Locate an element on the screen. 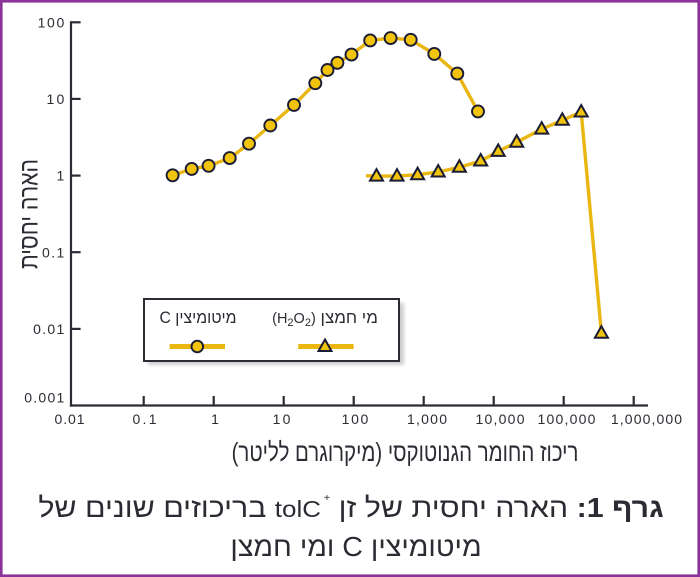 The width and height of the screenshot is (700, 577). svg-text: 10,000 is located at coordinates (500, 419).